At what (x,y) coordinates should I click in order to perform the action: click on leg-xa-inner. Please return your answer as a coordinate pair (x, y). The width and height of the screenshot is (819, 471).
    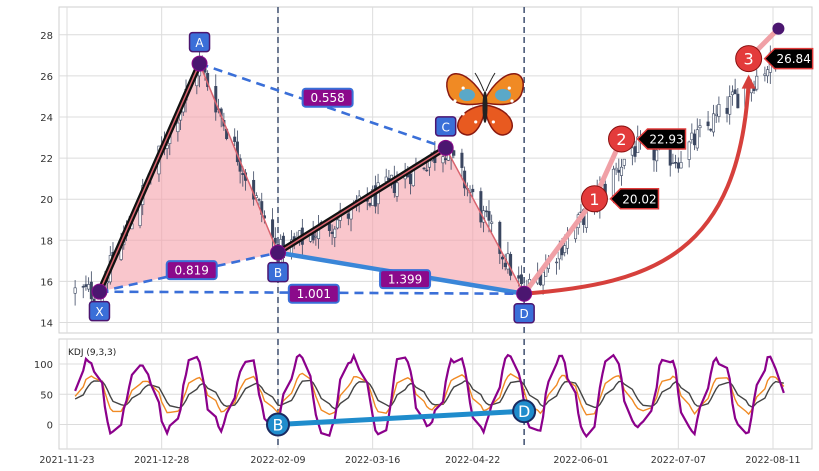
    Looking at the image, I should click on (149, 177).